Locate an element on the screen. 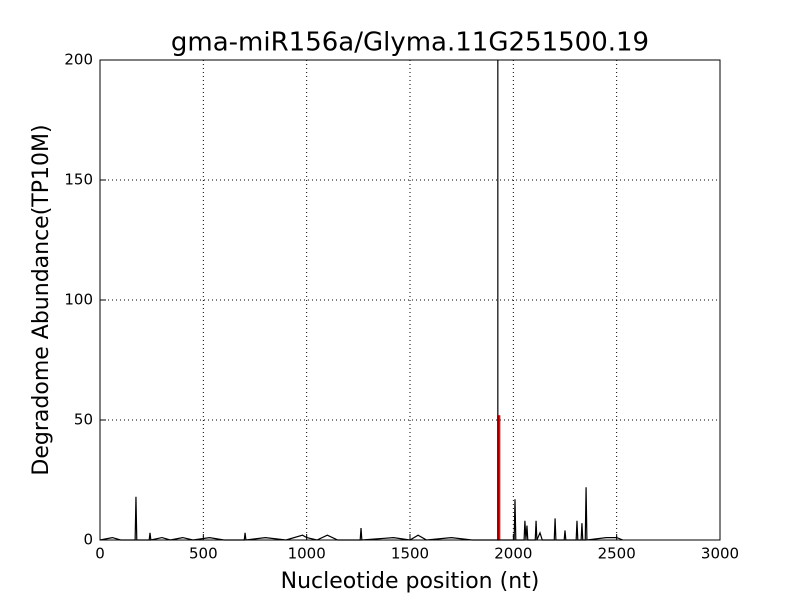 This screenshot has height=604, width=800. y-tick-label: 100 is located at coordinates (78, 300).